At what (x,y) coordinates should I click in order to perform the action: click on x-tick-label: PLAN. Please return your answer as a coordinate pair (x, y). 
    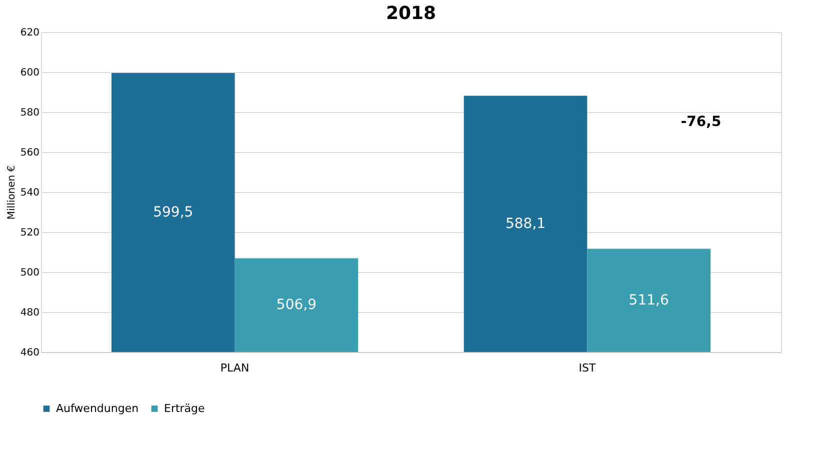
    Looking at the image, I should click on (235, 368).